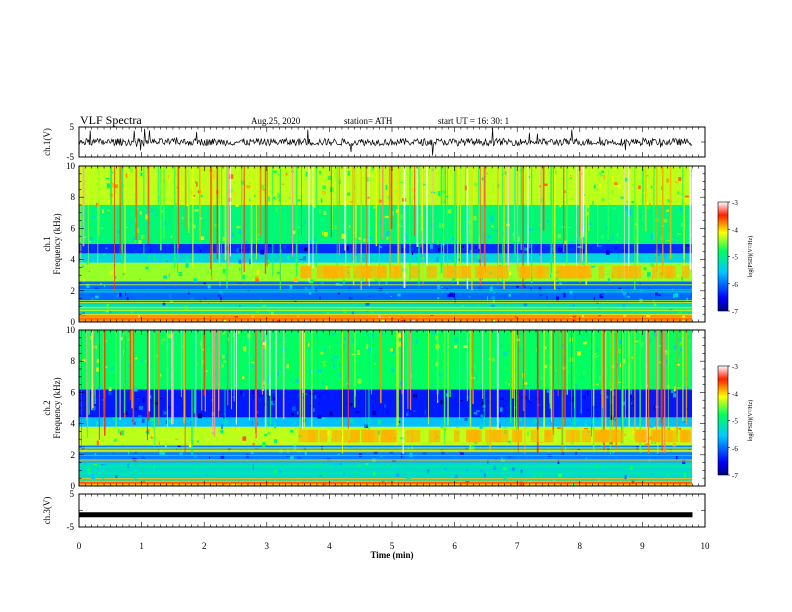  What do you see at coordinates (47, 243) in the screenshot?
I see `y-axis-label: ch.1` at bounding box center [47, 243].